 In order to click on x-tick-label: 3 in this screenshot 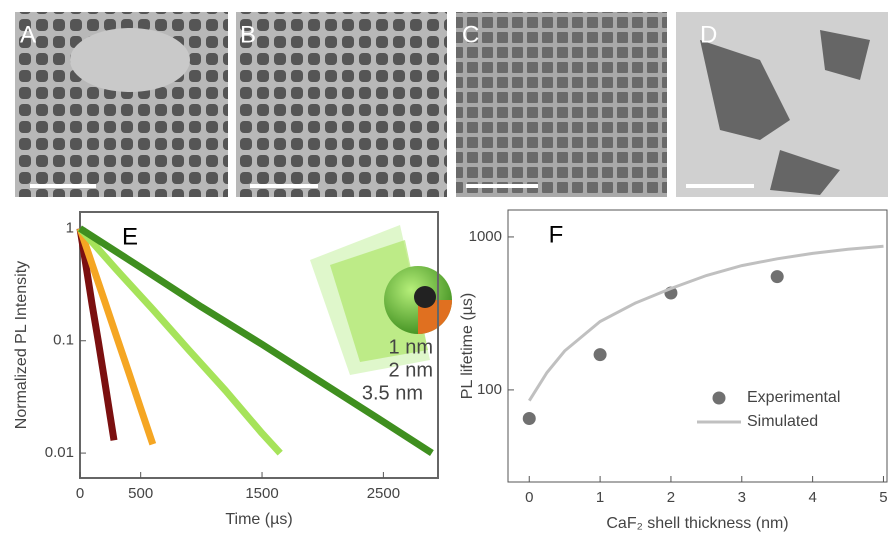, I will do `click(742, 497)`.